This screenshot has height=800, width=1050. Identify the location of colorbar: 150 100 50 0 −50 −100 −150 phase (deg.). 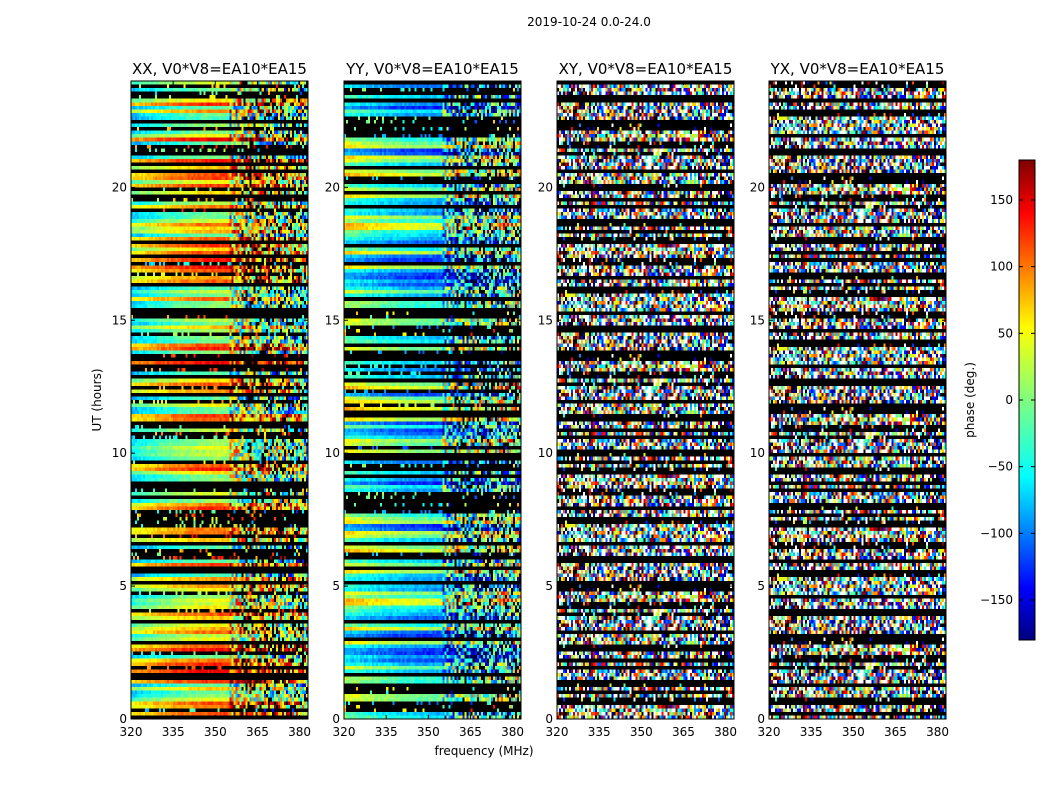
(999, 400).